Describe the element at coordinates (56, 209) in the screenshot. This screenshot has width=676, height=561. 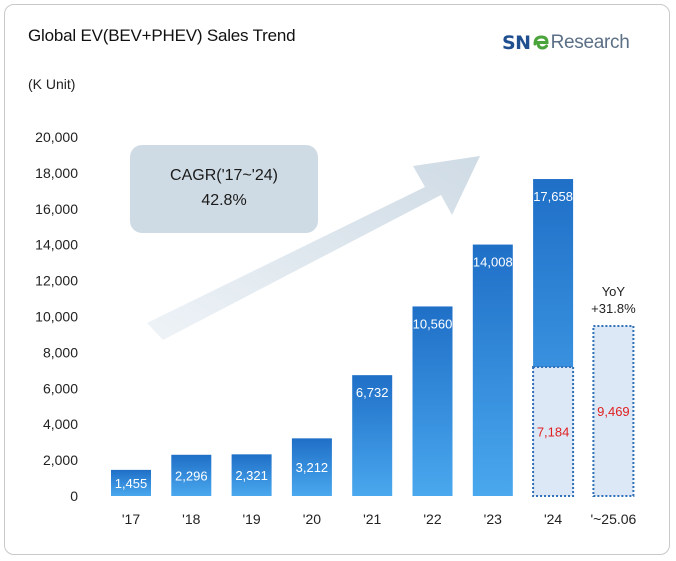
I see `y-tick-label: 16,000` at that location.